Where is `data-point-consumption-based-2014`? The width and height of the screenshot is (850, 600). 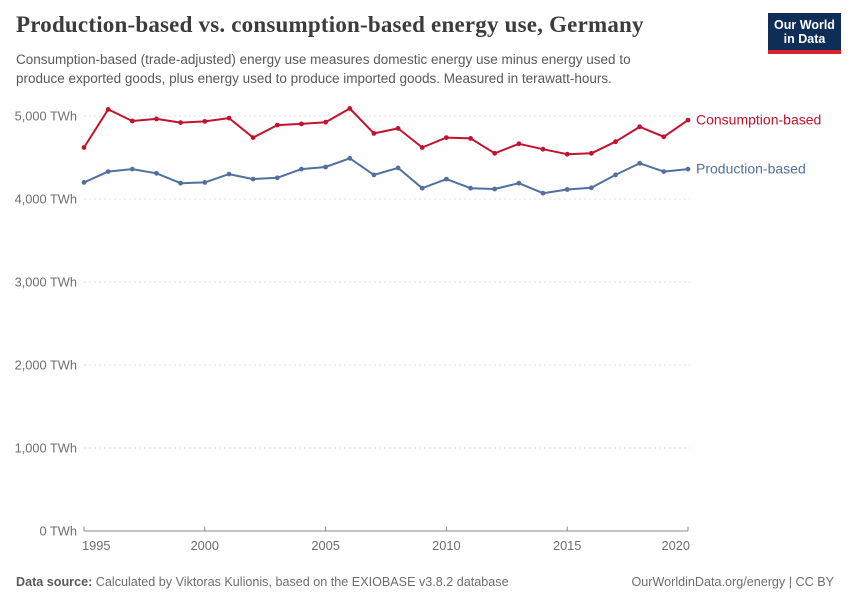
data-point-consumption-based-2014 is located at coordinates (543, 149).